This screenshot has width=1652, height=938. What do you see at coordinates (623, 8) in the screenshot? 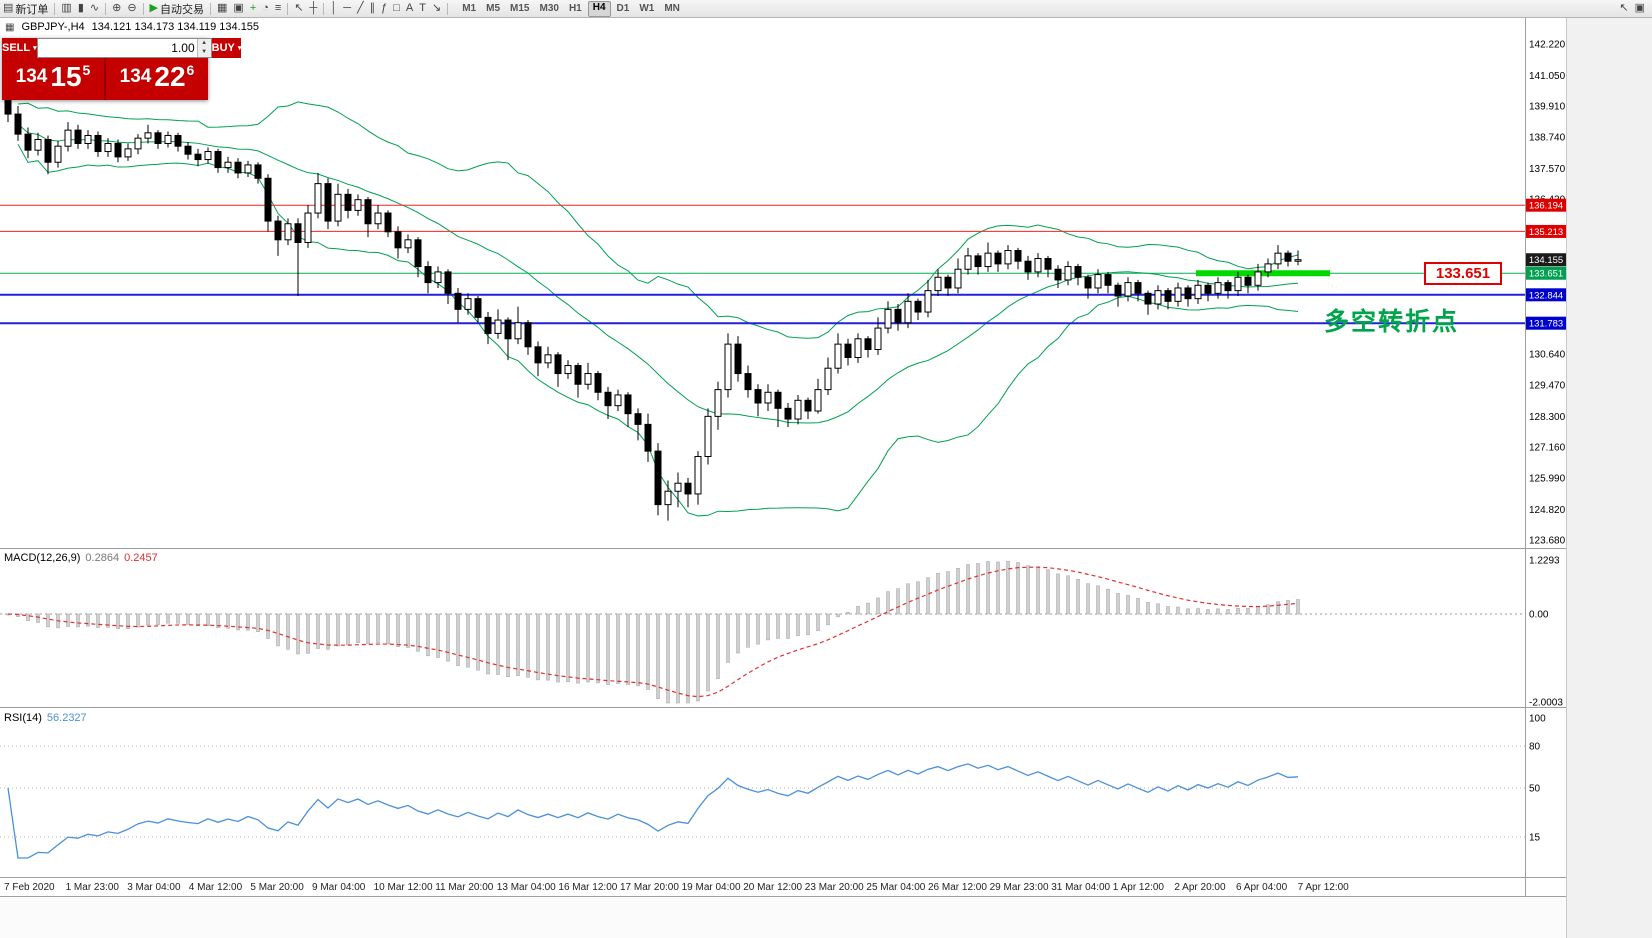
I see `timeframe-button-d1: D1` at bounding box center [623, 8].